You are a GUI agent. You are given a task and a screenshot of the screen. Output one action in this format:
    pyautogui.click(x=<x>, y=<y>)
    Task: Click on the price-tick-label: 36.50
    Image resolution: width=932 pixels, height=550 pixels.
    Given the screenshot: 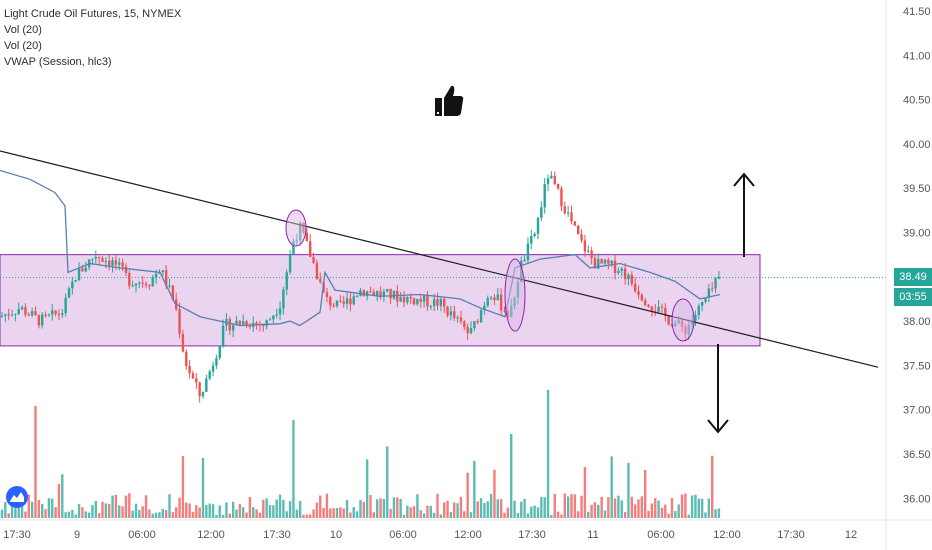 What is the action you would take?
    pyautogui.click(x=917, y=455)
    